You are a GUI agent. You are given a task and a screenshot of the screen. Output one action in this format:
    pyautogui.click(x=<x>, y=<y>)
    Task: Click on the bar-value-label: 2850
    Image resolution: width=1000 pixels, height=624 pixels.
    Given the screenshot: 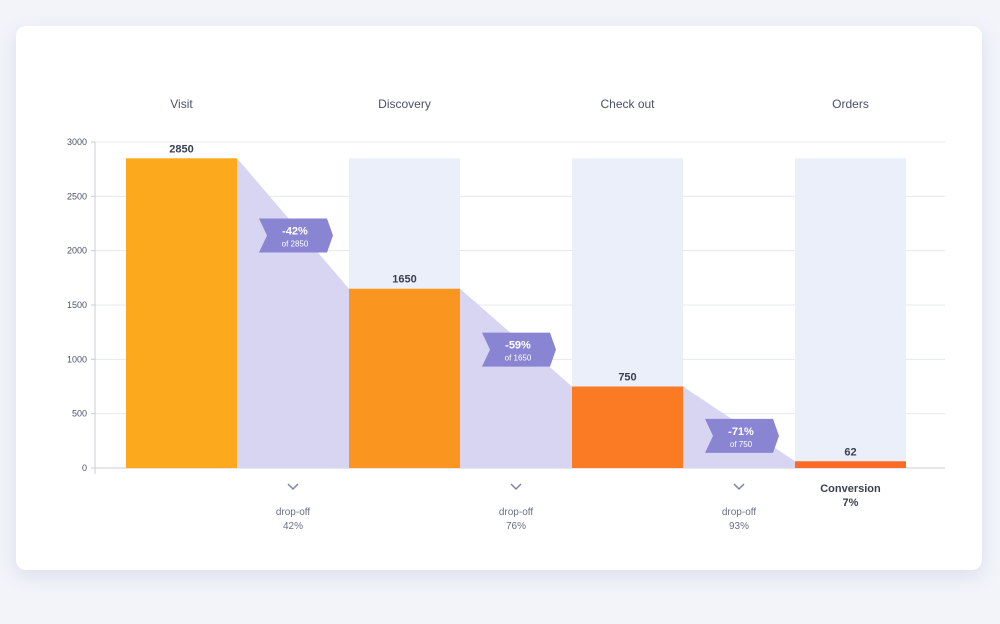 What is the action you would take?
    pyautogui.click(x=181, y=149)
    